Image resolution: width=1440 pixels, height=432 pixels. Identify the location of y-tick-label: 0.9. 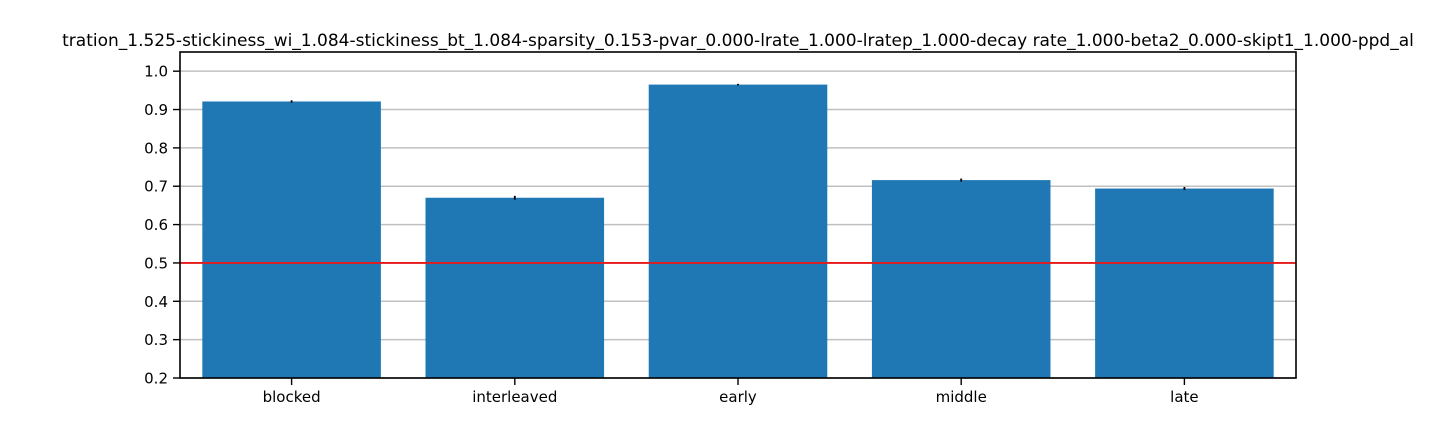
(156, 110).